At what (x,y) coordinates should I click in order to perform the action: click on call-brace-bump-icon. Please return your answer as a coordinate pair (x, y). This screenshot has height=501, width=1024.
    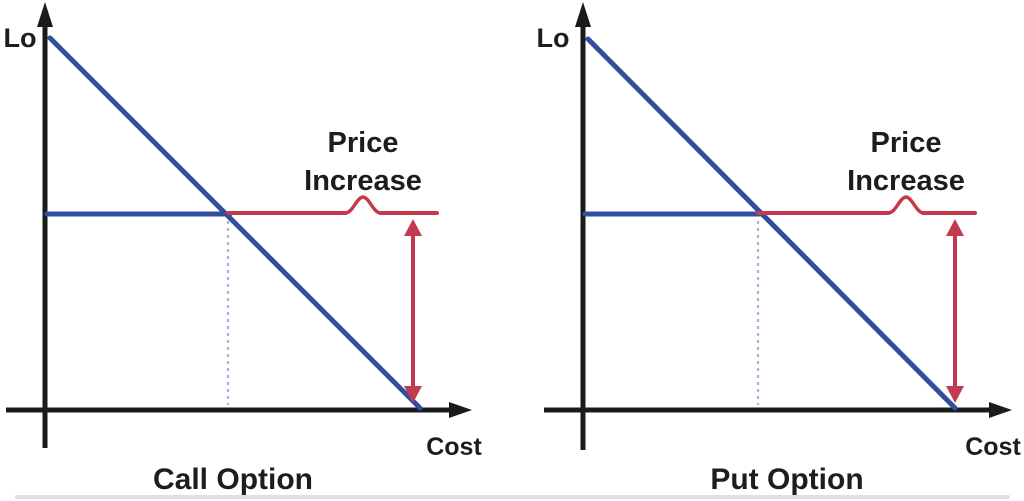
    Looking at the image, I should click on (363, 205).